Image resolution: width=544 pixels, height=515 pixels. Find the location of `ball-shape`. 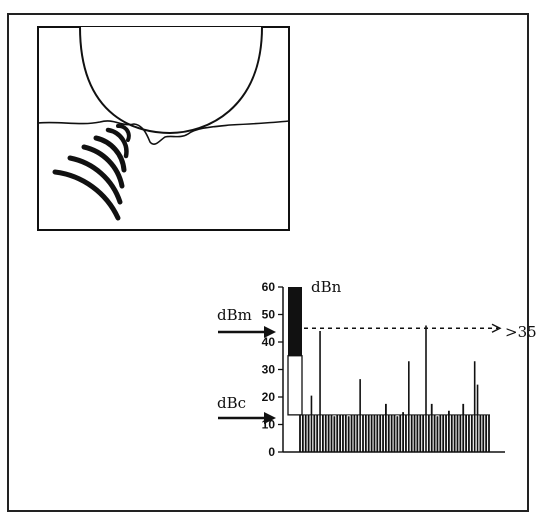

ball-shape is located at coordinates (171, 81).